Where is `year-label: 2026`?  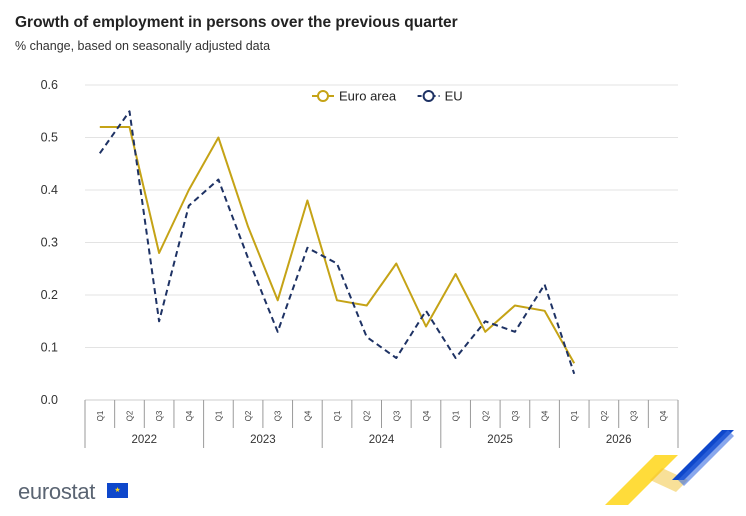
year-label: 2026 is located at coordinates (619, 440).